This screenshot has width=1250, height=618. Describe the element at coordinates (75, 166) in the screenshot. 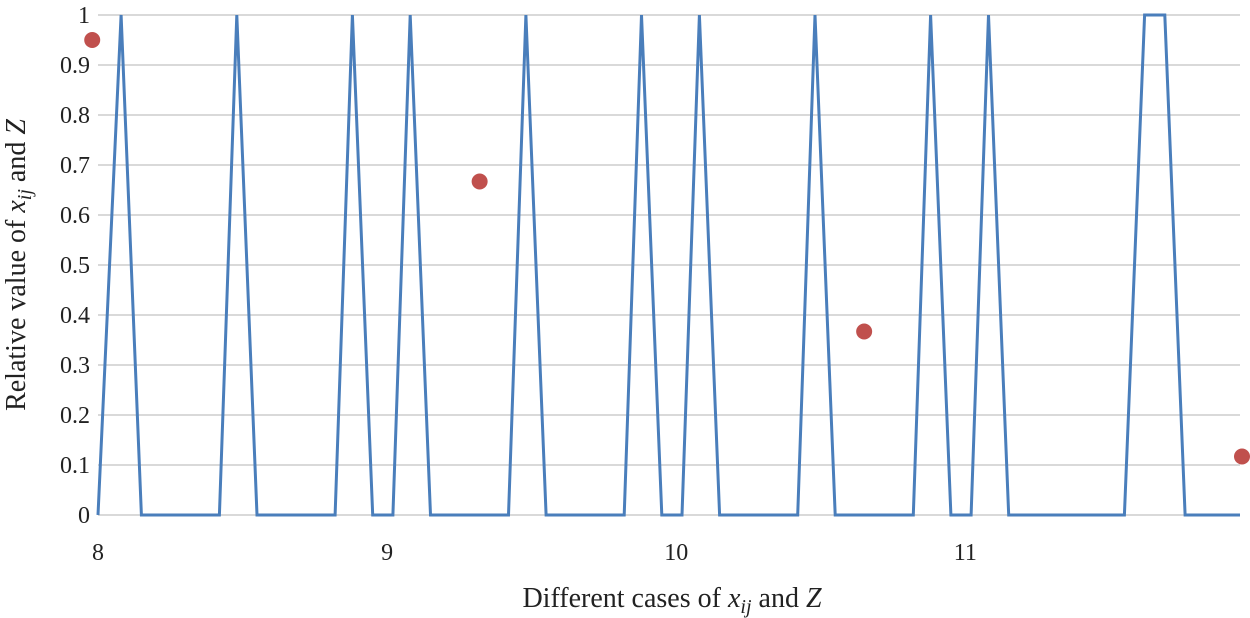

I see `y-tick-label: 0.7` at that location.